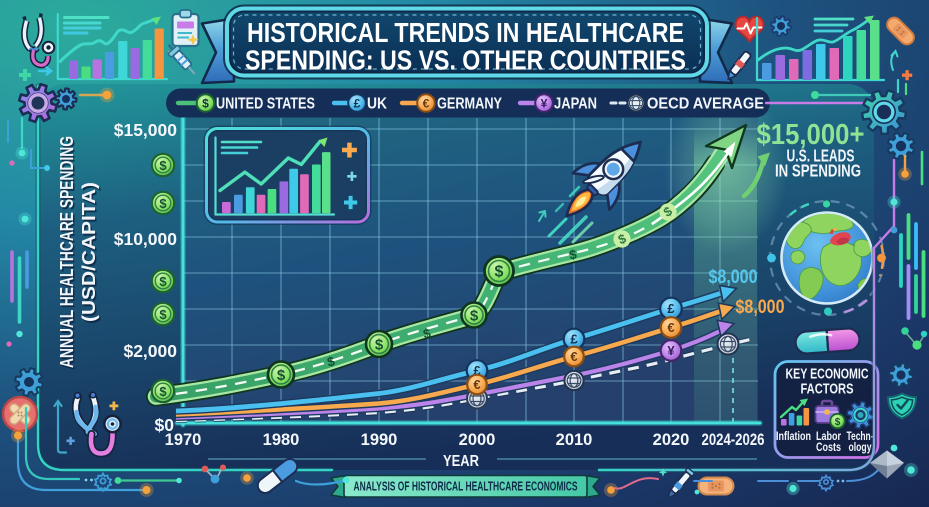 This screenshot has width=929, height=507. What do you see at coordinates (860, 448) in the screenshot?
I see `svg-text: ology` at bounding box center [860, 448].